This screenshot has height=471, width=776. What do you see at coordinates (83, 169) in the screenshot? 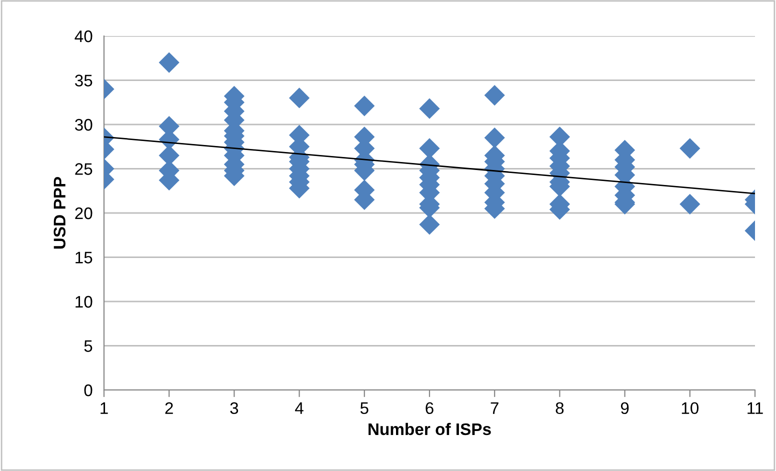
I see `y-tick-label: 25` at bounding box center [83, 169].